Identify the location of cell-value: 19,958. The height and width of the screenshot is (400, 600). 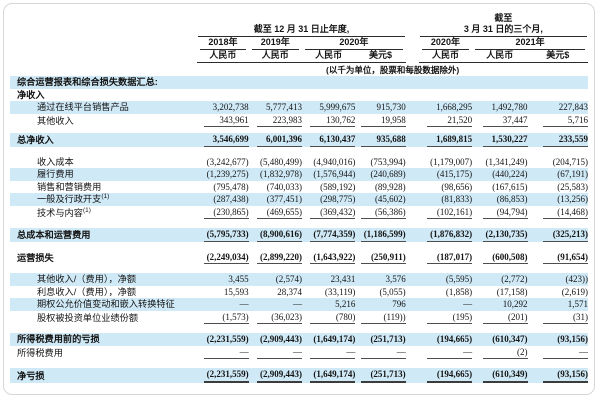
(380, 120).